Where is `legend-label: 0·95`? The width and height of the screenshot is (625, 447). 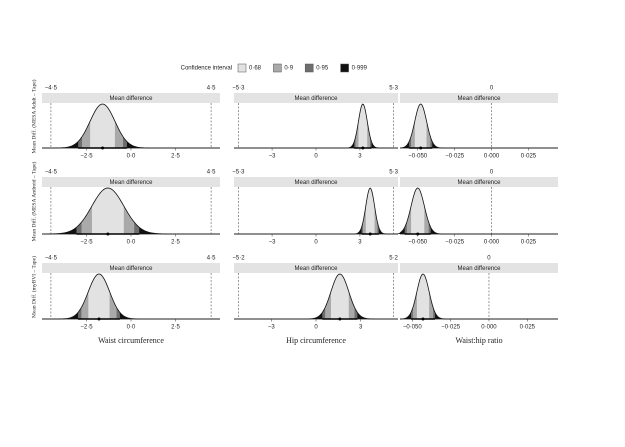
legend-label: 0·95 is located at coordinates (322, 69).